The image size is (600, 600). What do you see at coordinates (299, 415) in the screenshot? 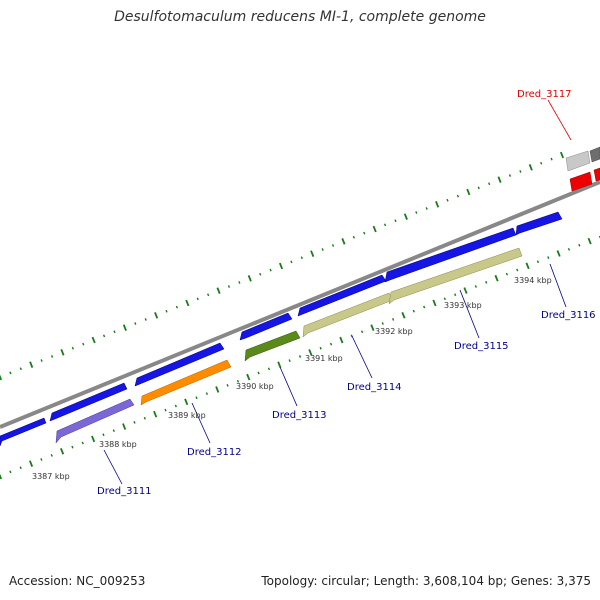
I see `gene-label-dred-3113: Dred_3113` at bounding box center [299, 415].